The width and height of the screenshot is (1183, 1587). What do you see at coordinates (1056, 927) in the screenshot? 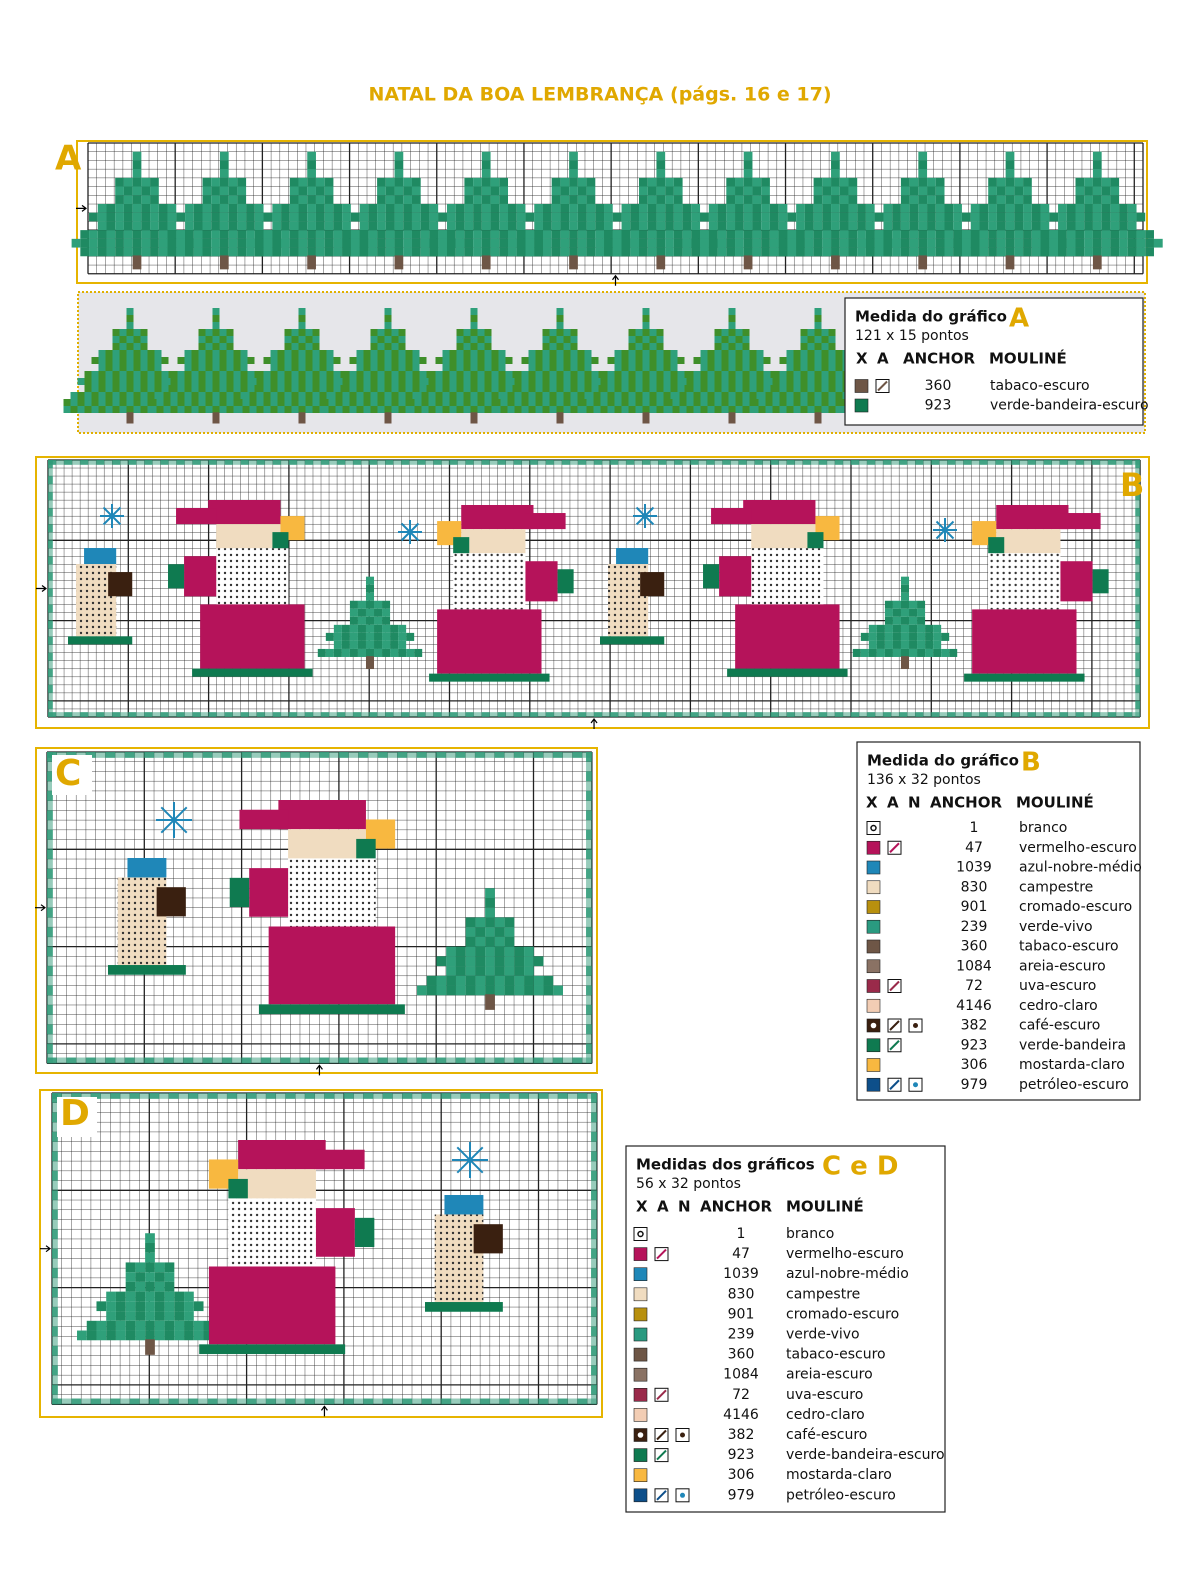
I see `thread-name: verde-vivo` at bounding box center [1056, 927].